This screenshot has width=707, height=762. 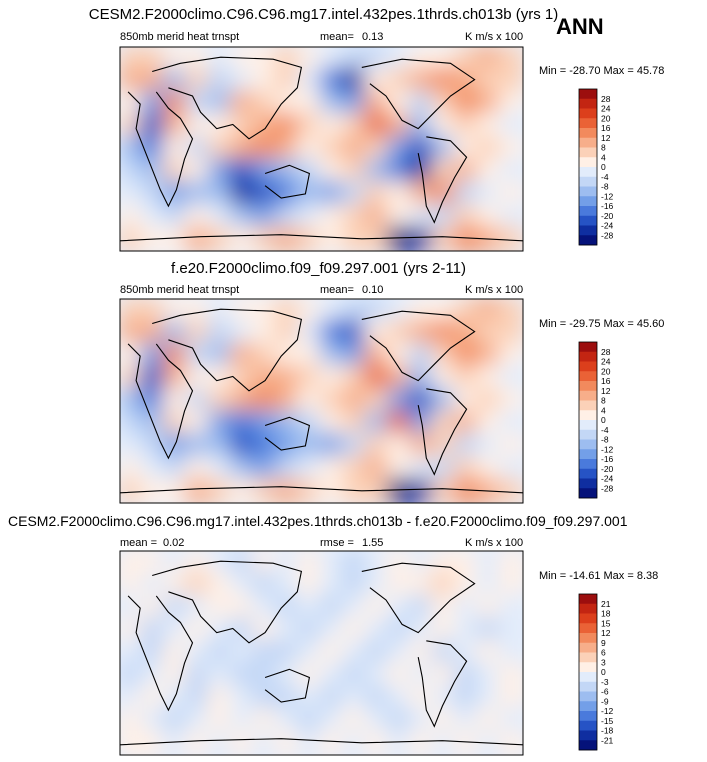 What do you see at coordinates (337, 37) in the screenshot?
I see `panel-1-mean-label: mean=` at bounding box center [337, 37].